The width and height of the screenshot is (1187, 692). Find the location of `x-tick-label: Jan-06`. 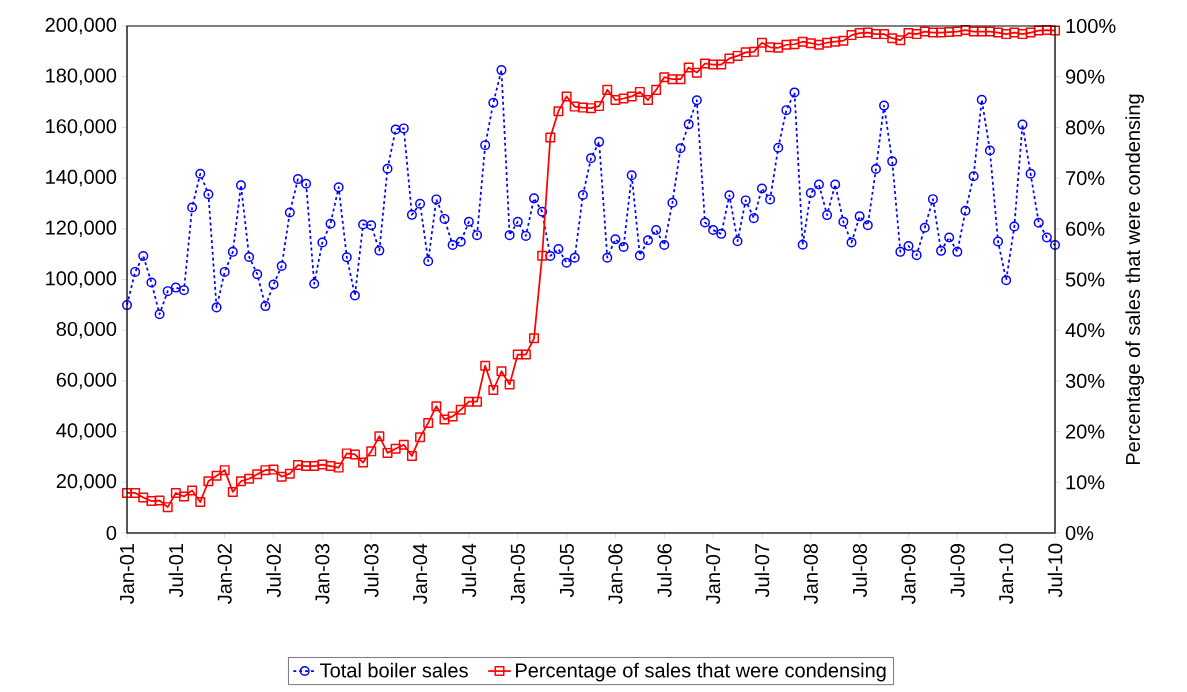

x-tick-label: Jan-06 is located at coordinates (615, 573).